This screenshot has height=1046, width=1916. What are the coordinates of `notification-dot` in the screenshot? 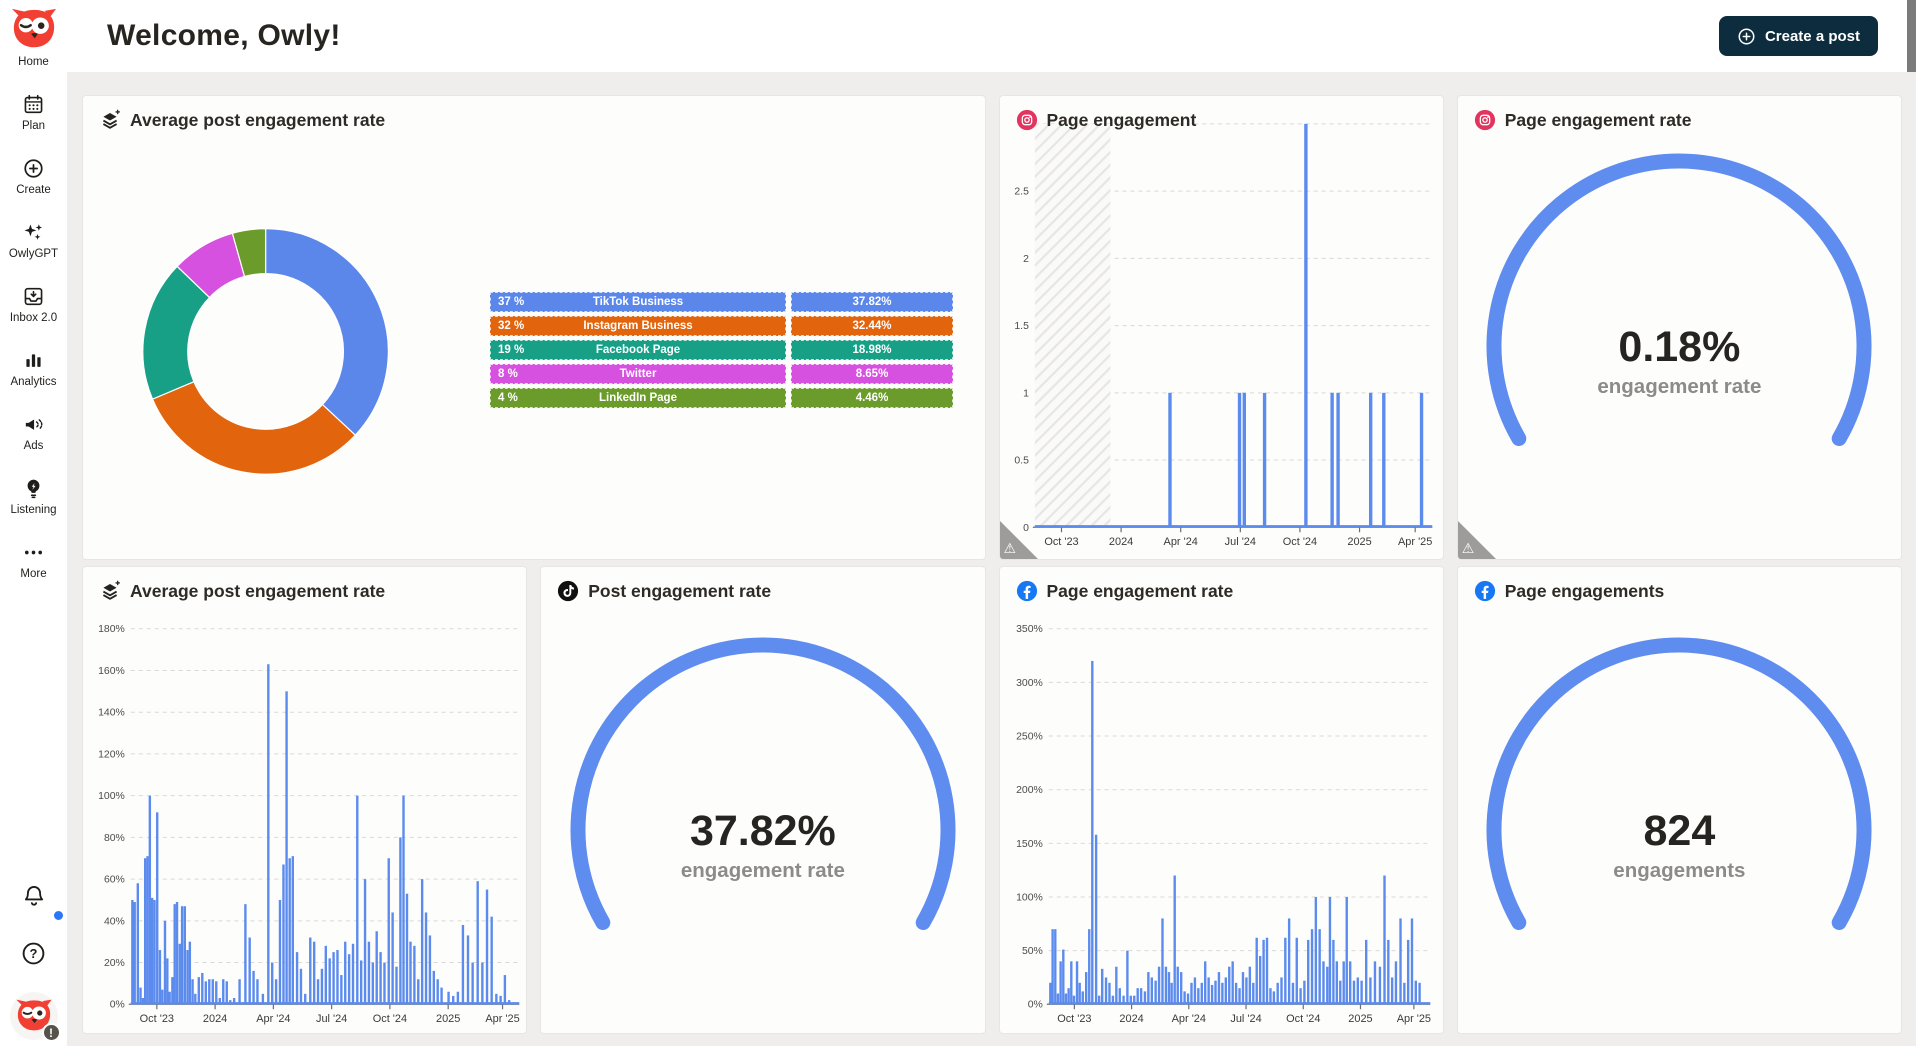 It's located at (58, 915).